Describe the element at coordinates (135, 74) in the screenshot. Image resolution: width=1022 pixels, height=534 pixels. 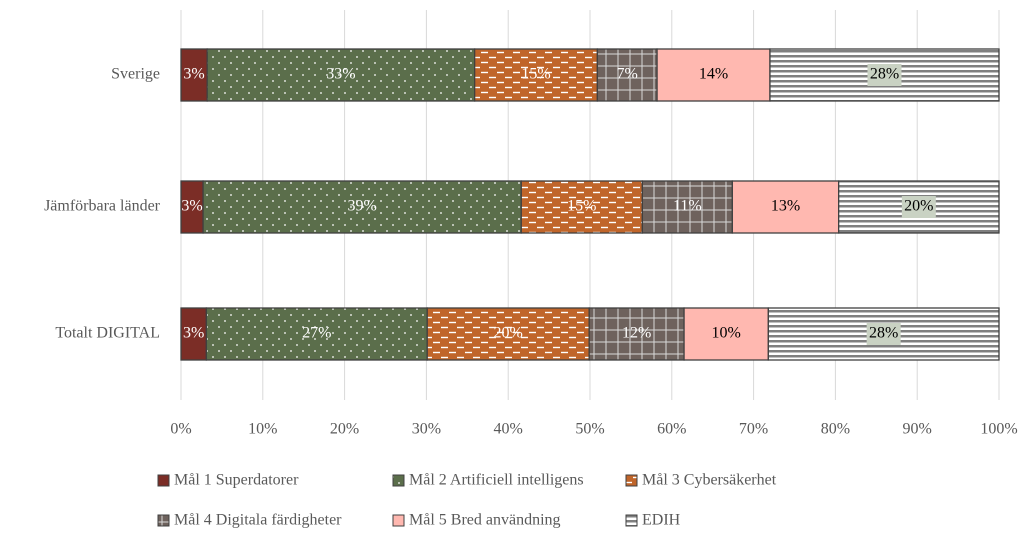
I see `y-tick-label: Sverige` at that location.